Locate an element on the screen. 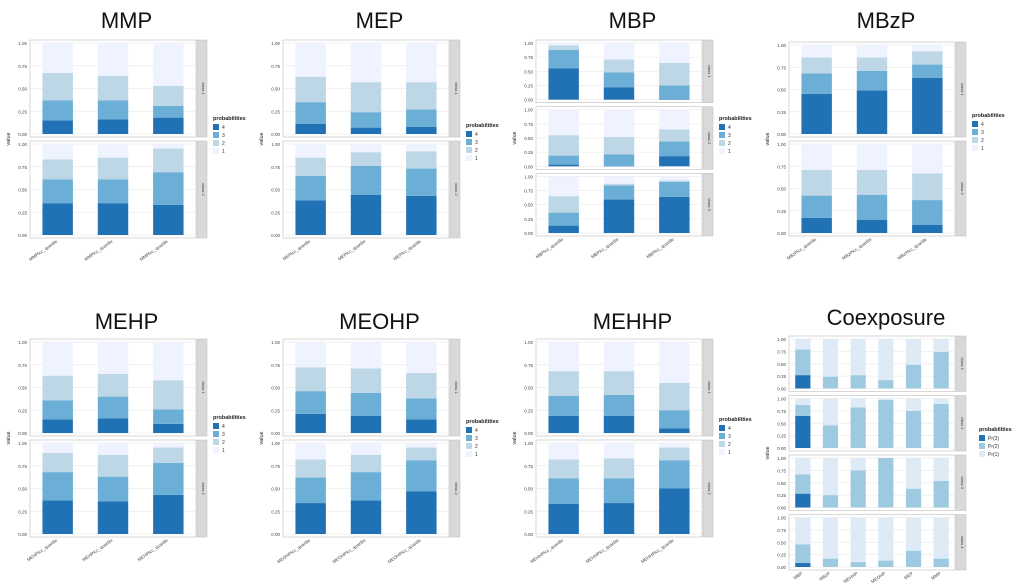 The width and height of the screenshot is (1013, 583). legend-label: Pr(3) is located at coordinates (993, 439).